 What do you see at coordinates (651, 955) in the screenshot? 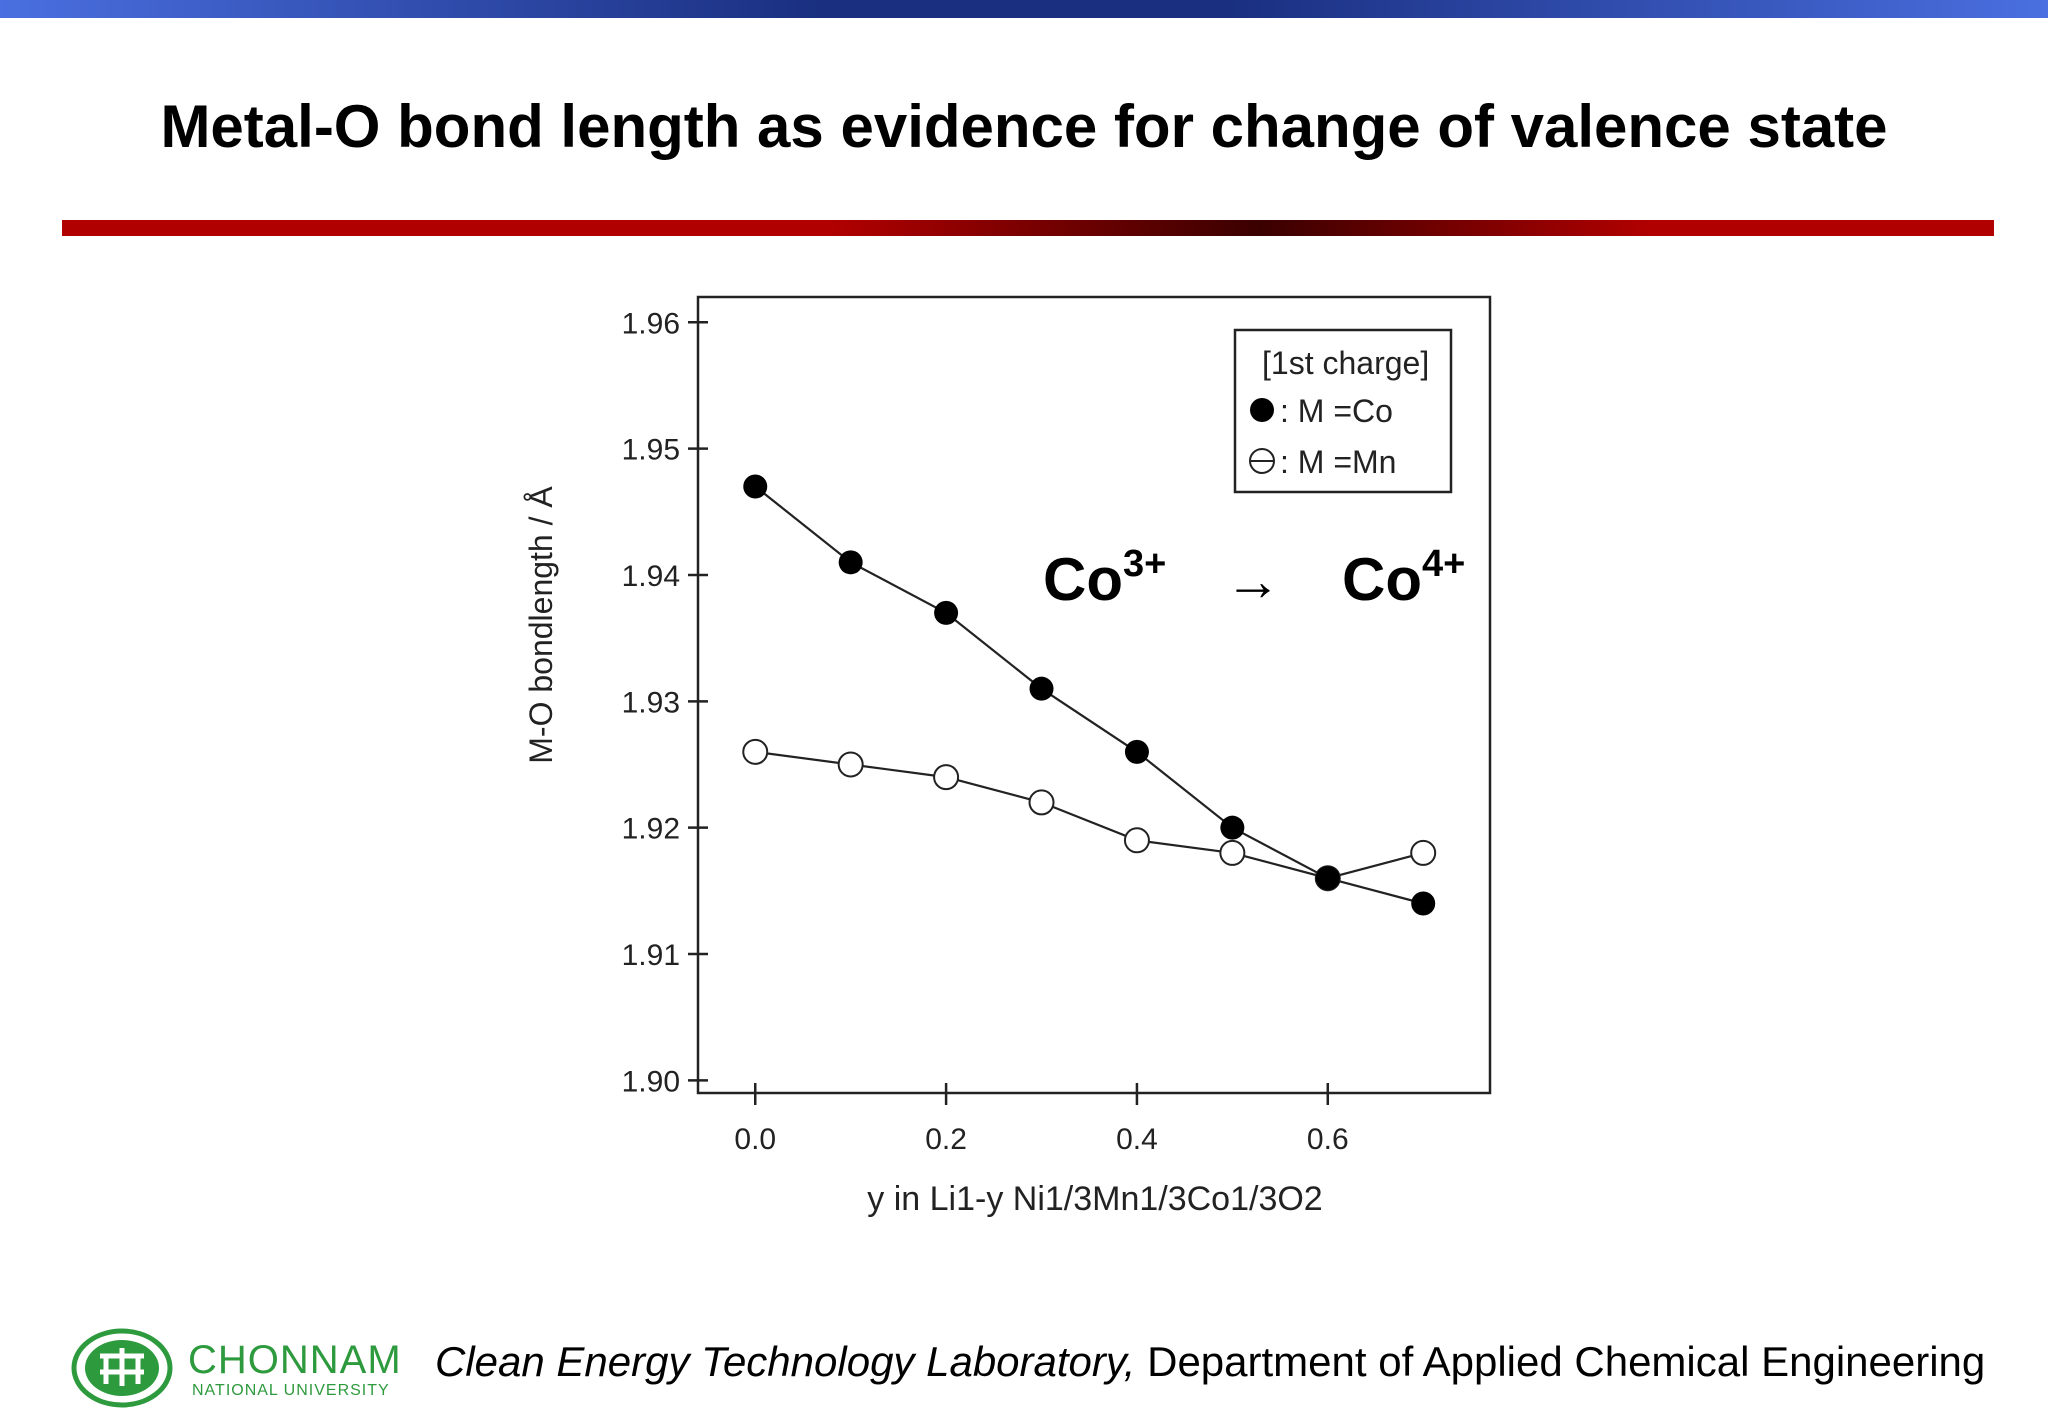
I see `y-tick-label: 1.91` at bounding box center [651, 955].